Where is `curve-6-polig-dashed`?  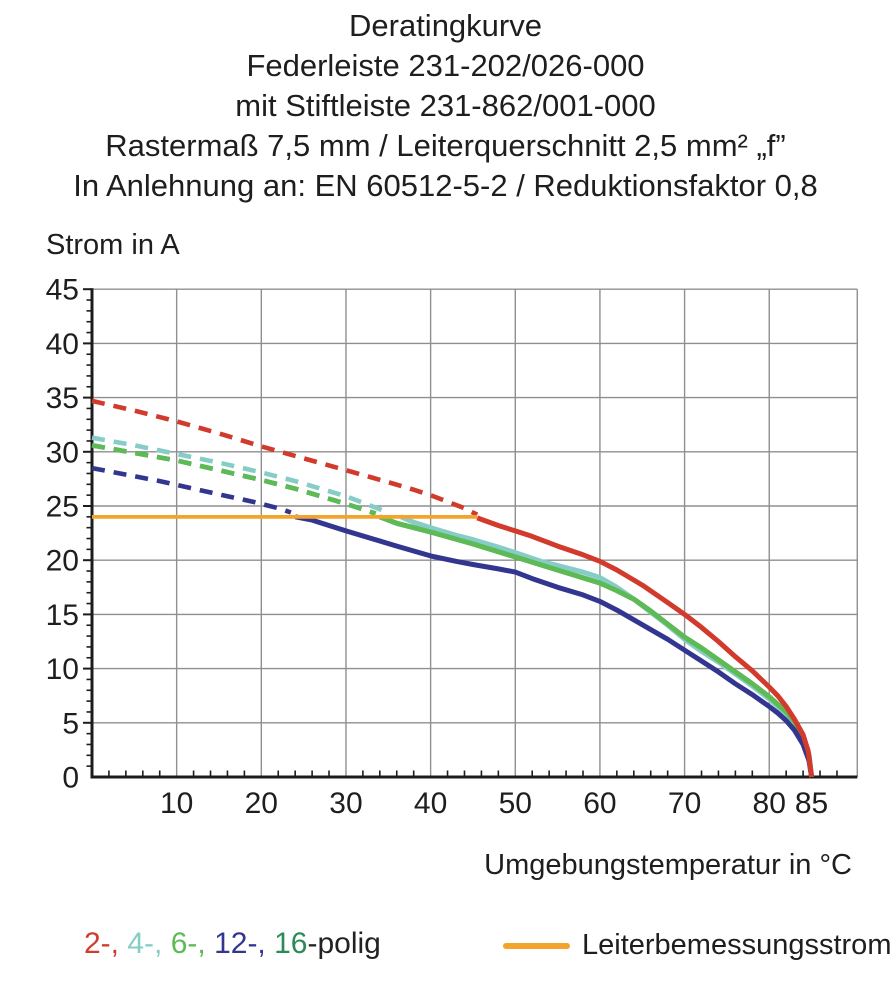 curve-6-polig-dashed is located at coordinates (234, 479).